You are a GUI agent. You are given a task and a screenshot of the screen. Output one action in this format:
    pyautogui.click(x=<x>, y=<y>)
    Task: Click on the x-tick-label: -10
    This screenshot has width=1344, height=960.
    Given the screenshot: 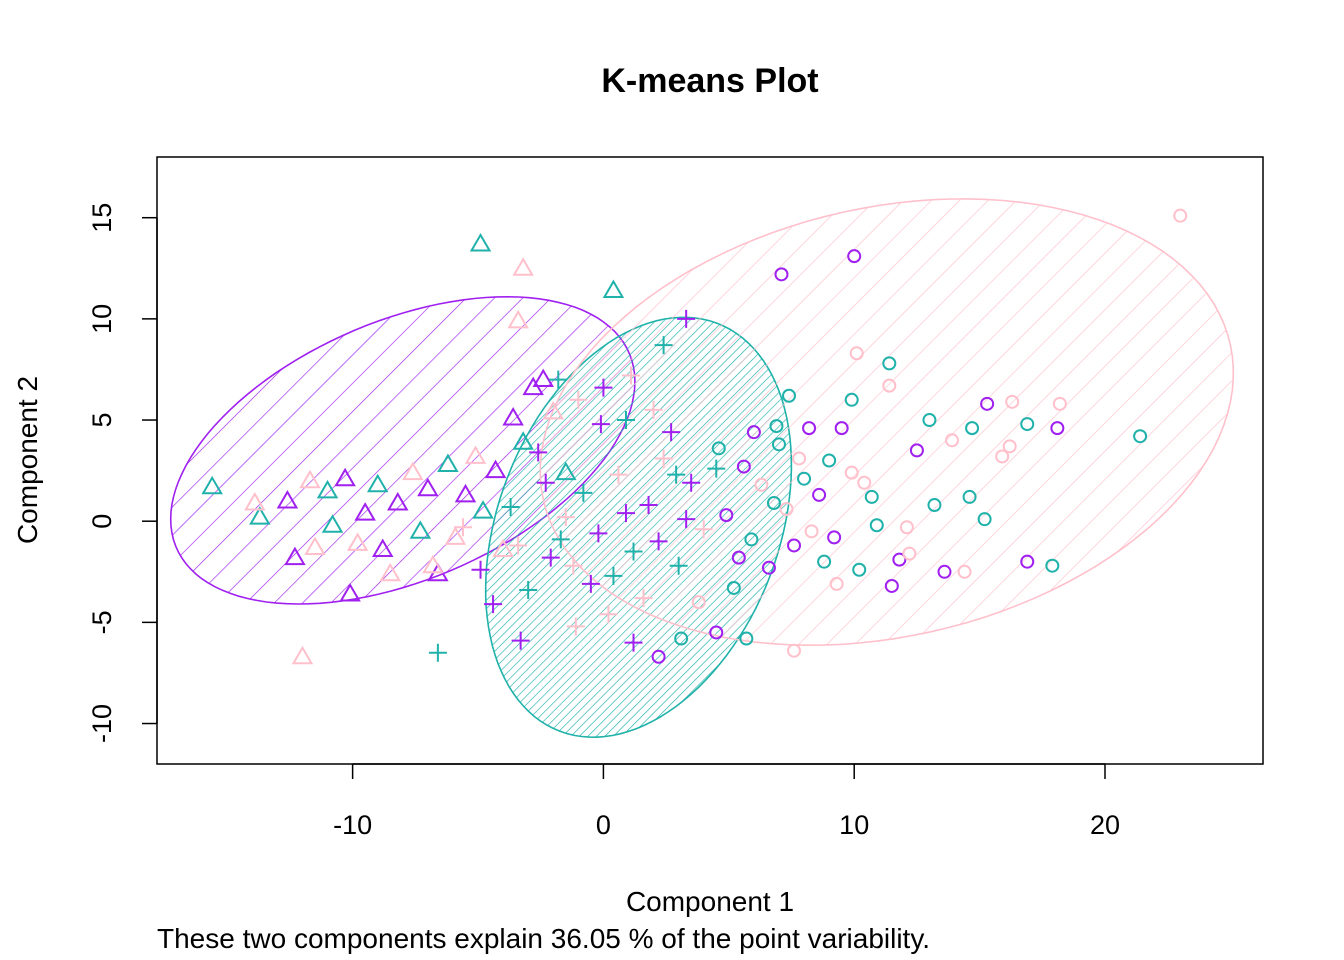 What is the action you would take?
    pyautogui.click(x=352, y=825)
    